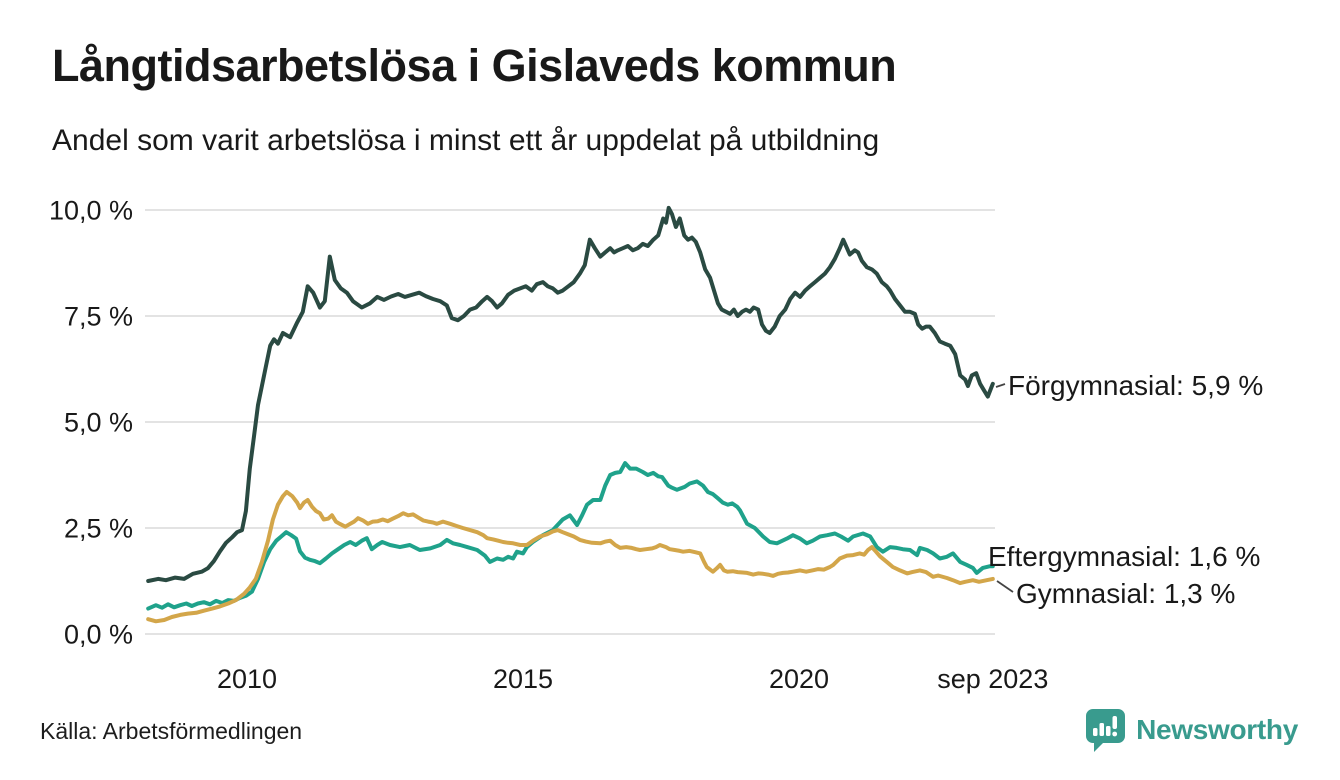 Image resolution: width=1340 pixels, height=780 pixels. I want to click on series-label-forgymnasial: Förgymnasial: 5,9 %, so click(1135, 385).